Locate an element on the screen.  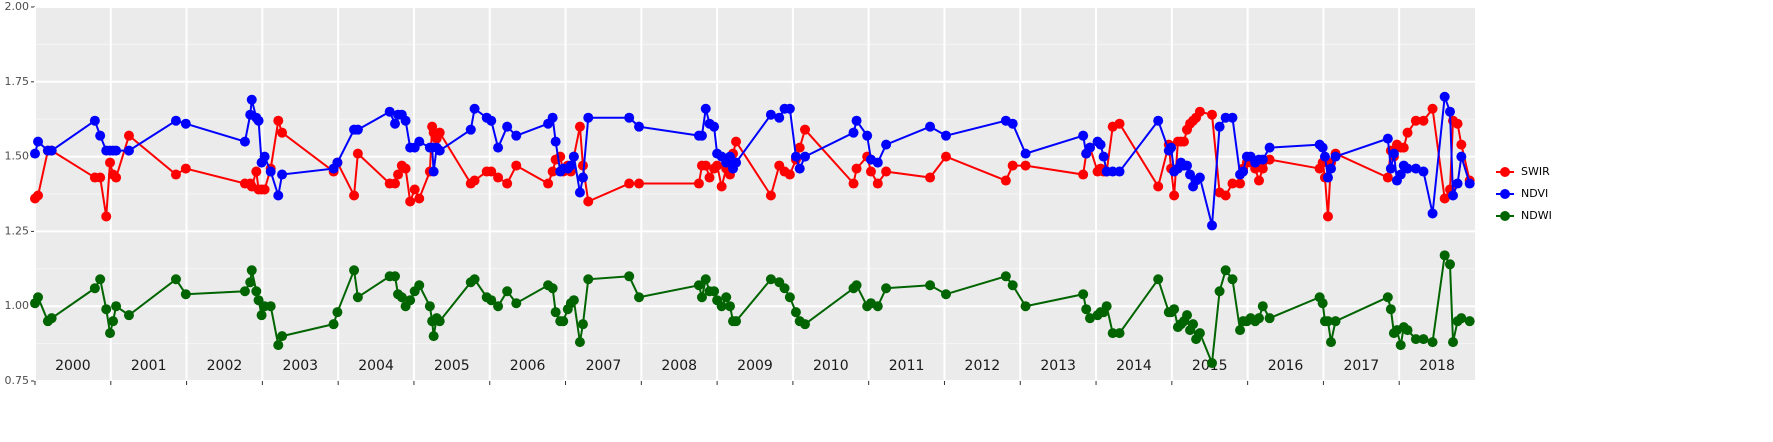
y-tick-label: 1.00 is located at coordinates (17, 305).